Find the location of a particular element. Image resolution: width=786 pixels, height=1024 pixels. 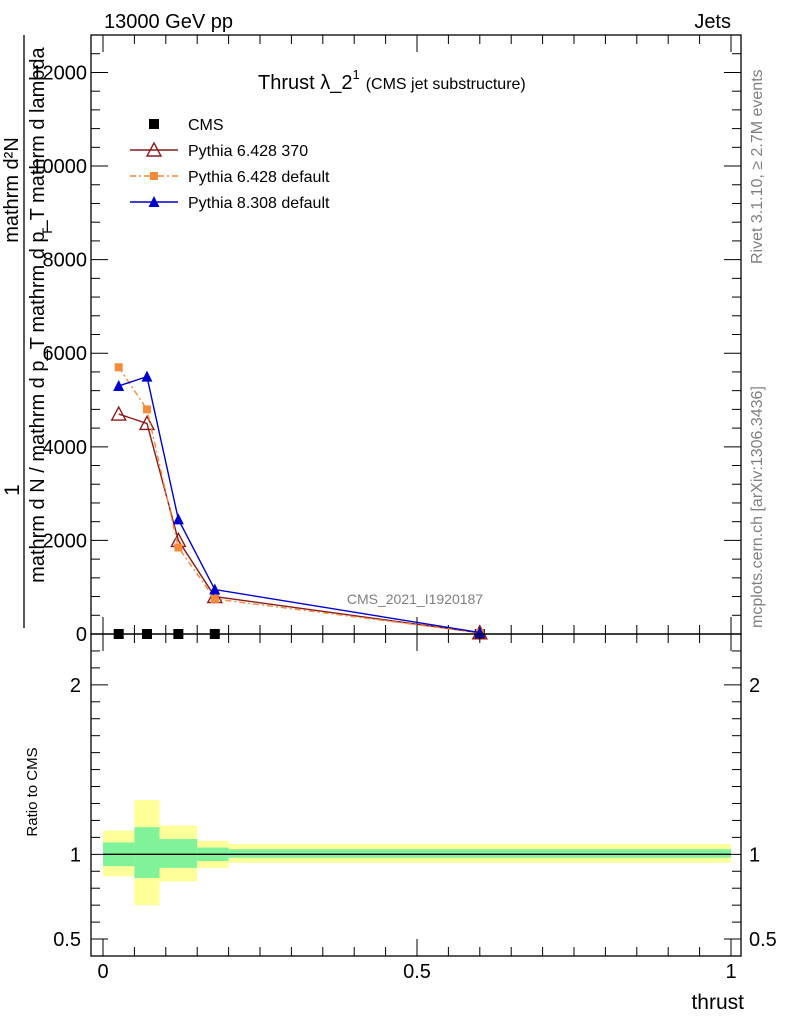

ratio-y-tick-label: 2 is located at coordinates (75, 686).